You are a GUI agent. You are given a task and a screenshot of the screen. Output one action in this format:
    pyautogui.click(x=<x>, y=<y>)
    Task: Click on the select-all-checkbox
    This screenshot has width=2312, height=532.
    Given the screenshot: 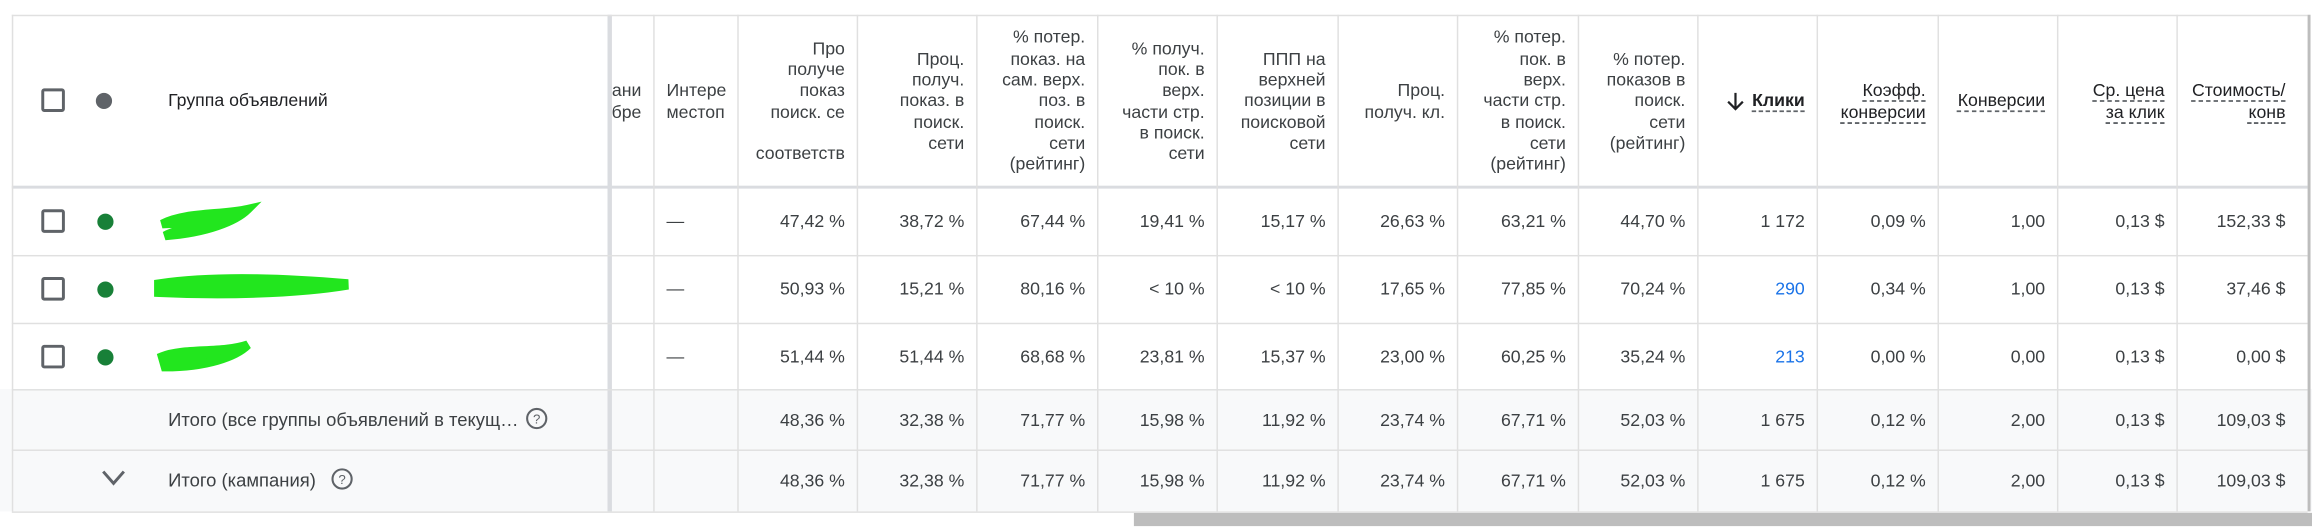 What is the action you would take?
    pyautogui.click(x=53, y=100)
    